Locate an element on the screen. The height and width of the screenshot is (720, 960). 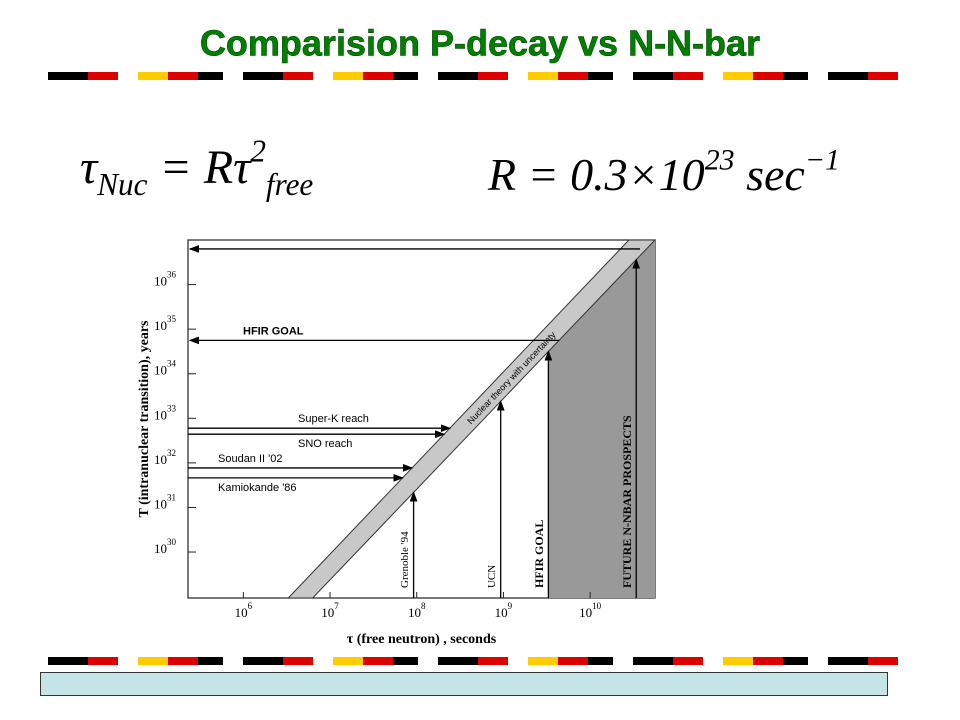
limit-label: Grenoble '94 is located at coordinates (405, 559).